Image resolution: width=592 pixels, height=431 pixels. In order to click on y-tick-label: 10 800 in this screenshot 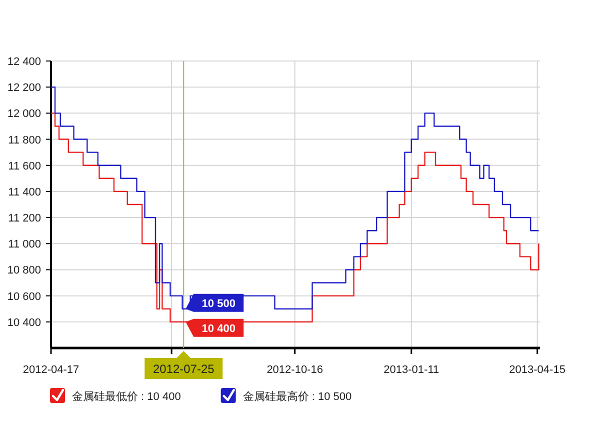, I will do `click(24, 270)`.